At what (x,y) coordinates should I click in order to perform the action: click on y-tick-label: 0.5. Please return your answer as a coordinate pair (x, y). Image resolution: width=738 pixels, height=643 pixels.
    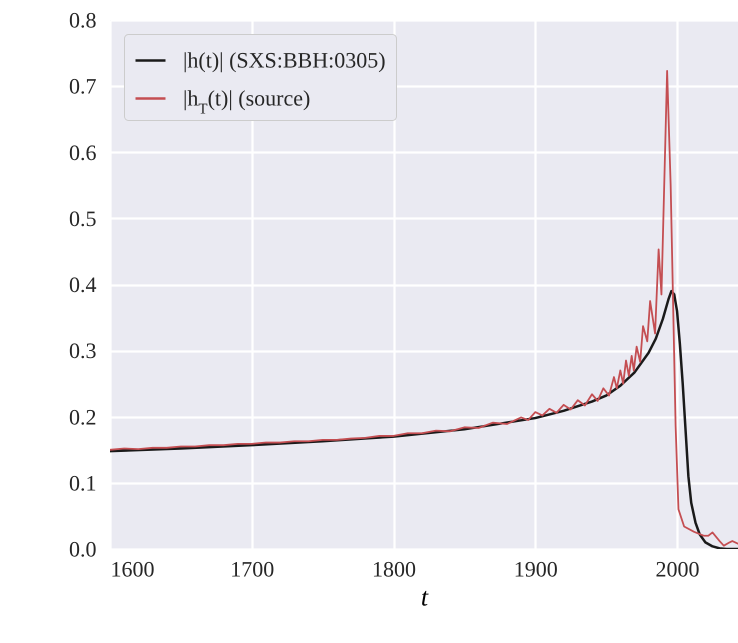
    Looking at the image, I should click on (82, 218).